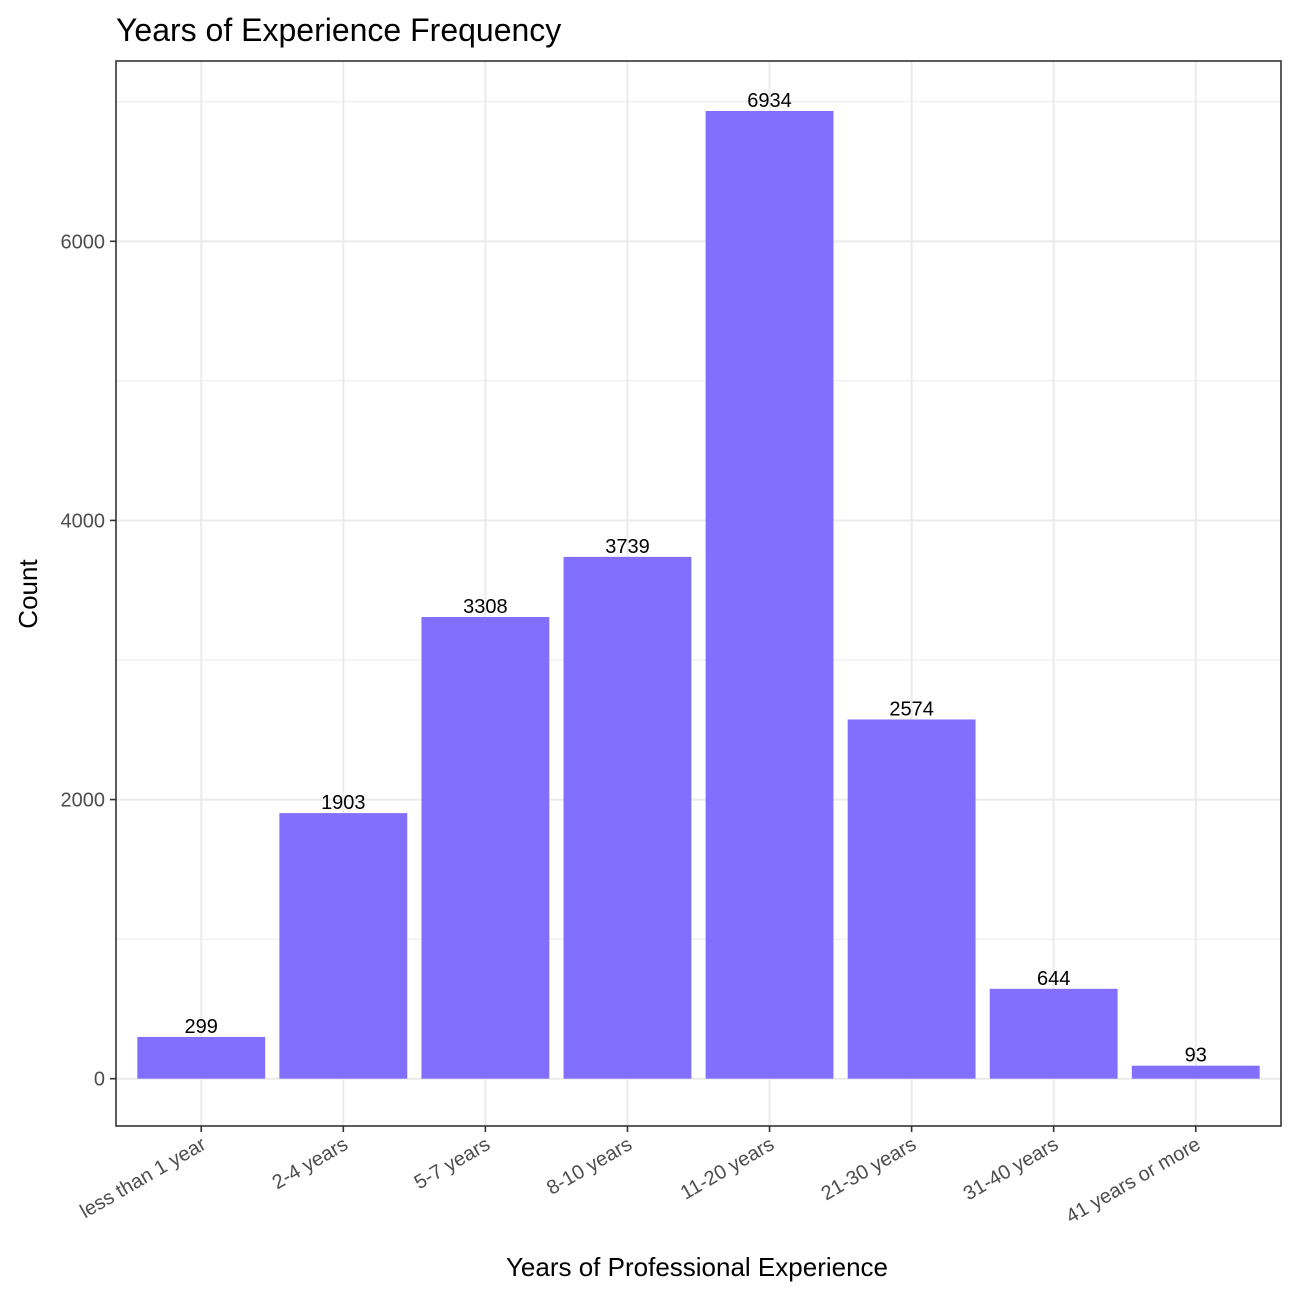 This screenshot has width=1296, height=1301. What do you see at coordinates (201, 1027) in the screenshot?
I see `bar-value-label: 299` at bounding box center [201, 1027].